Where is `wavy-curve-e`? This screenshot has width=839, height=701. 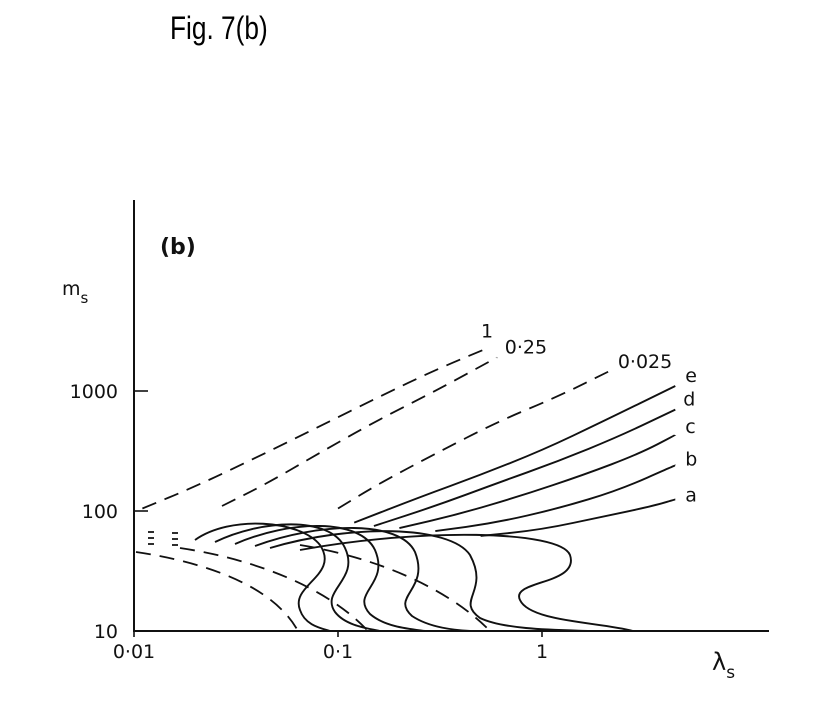
wavy-curve-e is located at coordinates (430, 581).